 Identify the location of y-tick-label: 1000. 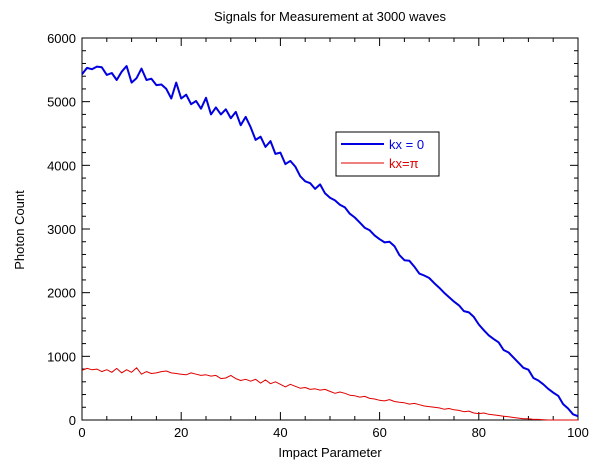
(61, 356).